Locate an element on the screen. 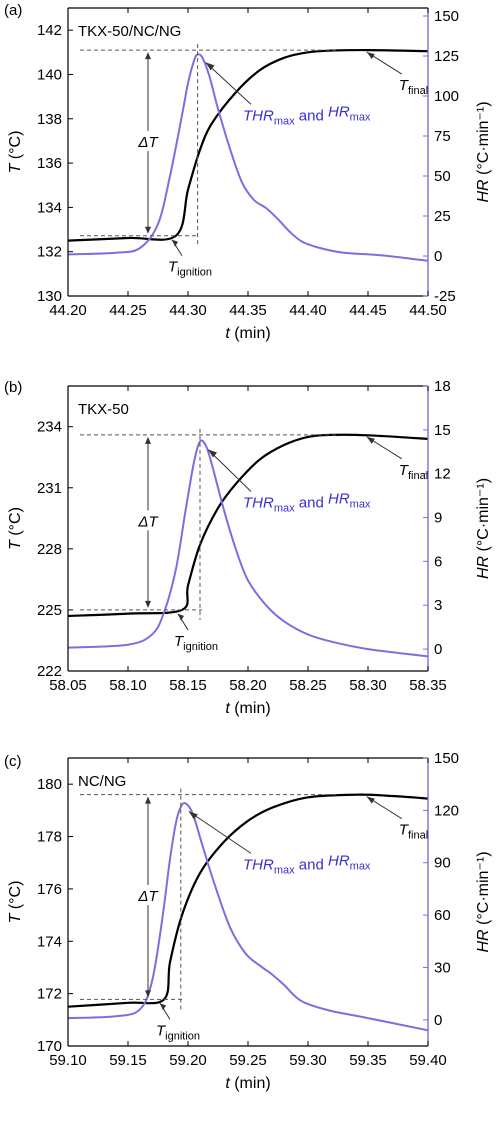 The width and height of the screenshot is (496, 1134). y-tick-label-left: 130 is located at coordinates (49, 296).